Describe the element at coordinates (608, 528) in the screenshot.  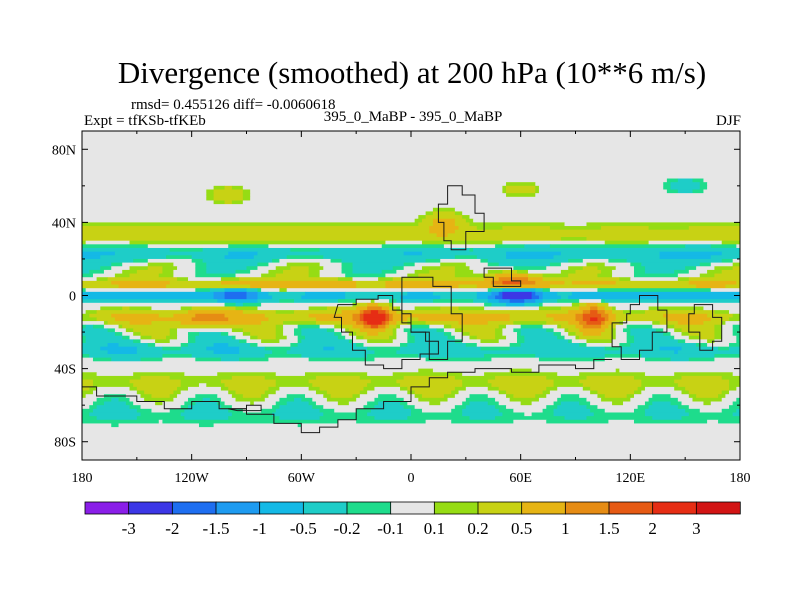
I see `colorbar-label: 1.5` at that location.